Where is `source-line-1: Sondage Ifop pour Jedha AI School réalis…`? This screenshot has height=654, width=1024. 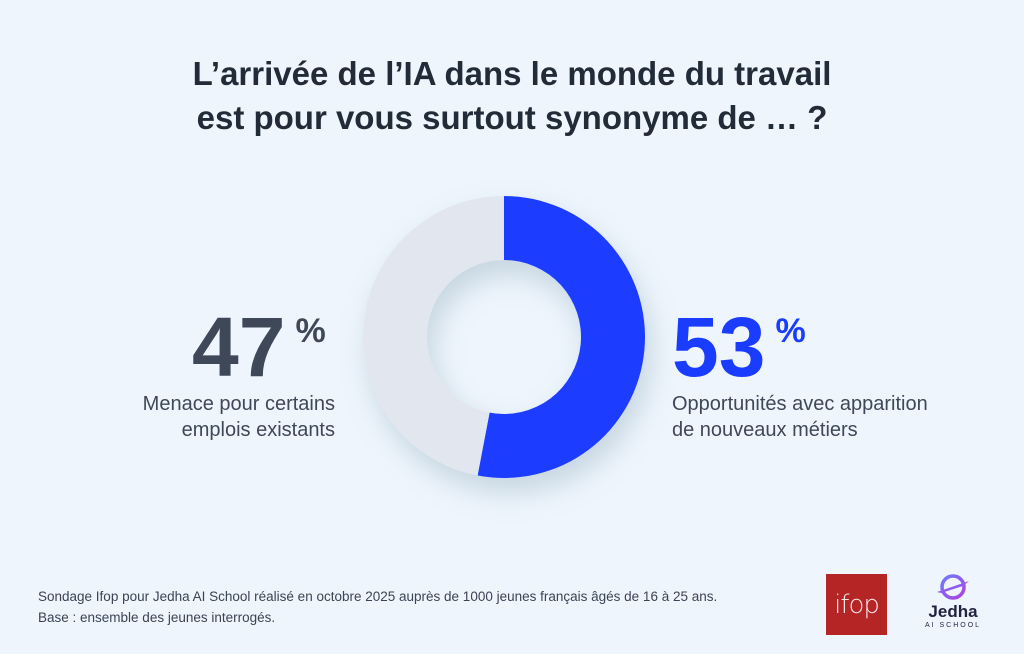
source-line-1: Sondage Ifop pour Jedha AI School réalis… is located at coordinates (378, 596).